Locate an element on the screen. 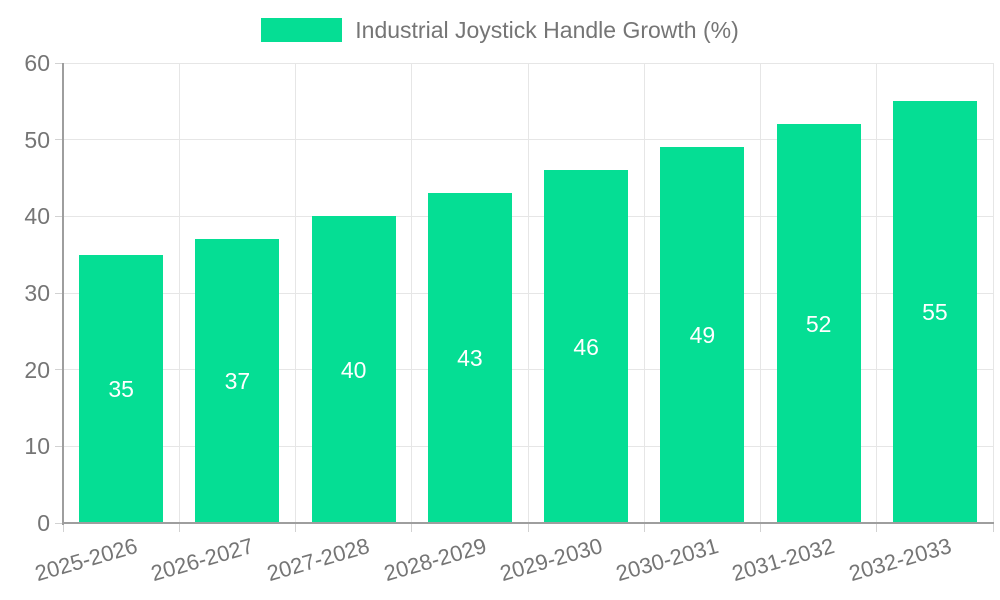 The width and height of the screenshot is (1000, 600). x-axis-tick-label: 2025-2026 is located at coordinates (86, 560).